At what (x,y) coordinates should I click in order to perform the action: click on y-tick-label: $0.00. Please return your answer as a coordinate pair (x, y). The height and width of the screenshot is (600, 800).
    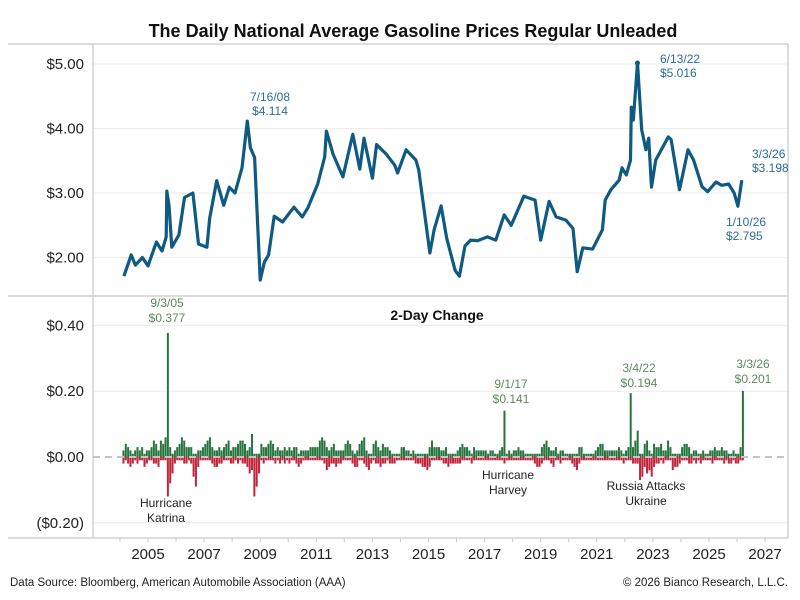
    Looking at the image, I should click on (65, 457).